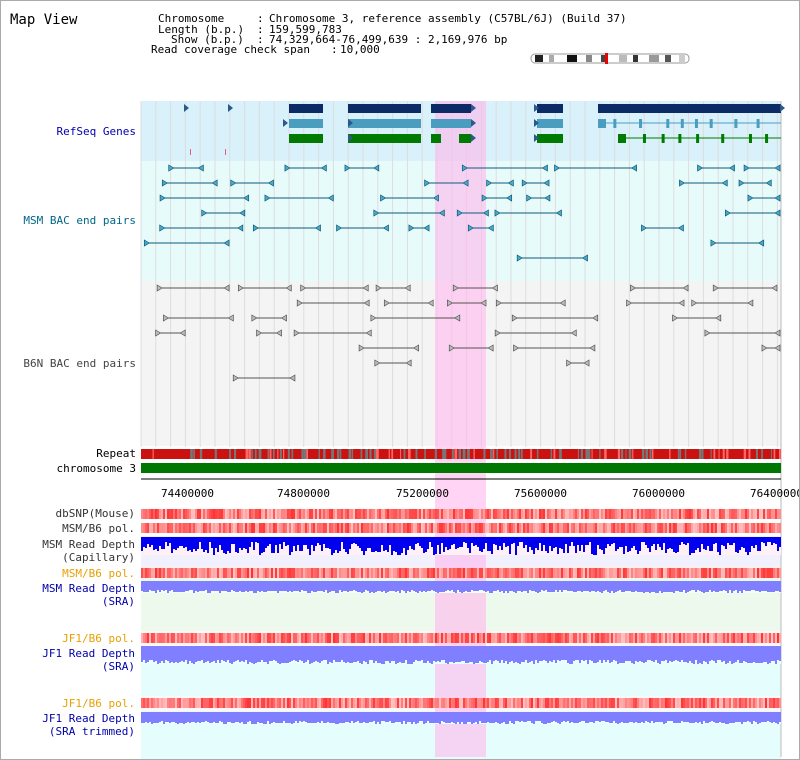 This screenshot has width=800, height=760. What do you see at coordinates (88, 653) in the screenshot?
I see `label-jf1-read-depth: JF1 Read Depth` at bounding box center [88, 653].